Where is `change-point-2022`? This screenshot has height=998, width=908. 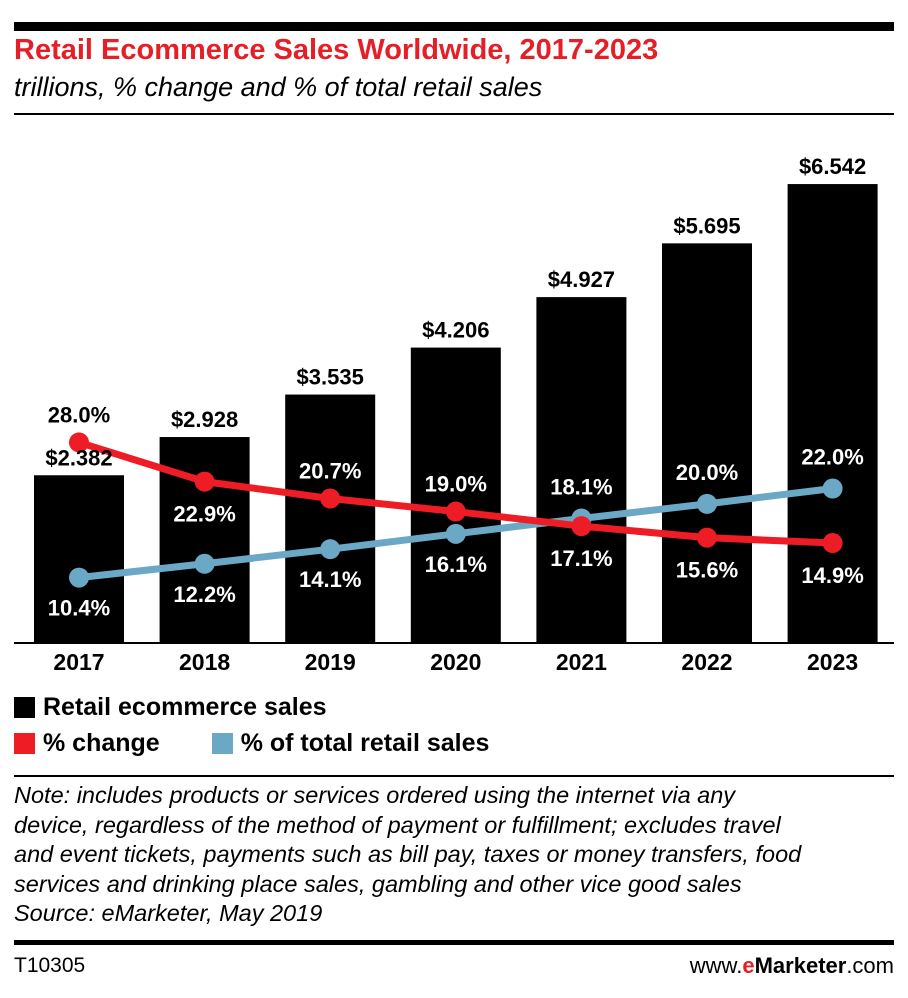 change-point-2022 is located at coordinates (707, 537).